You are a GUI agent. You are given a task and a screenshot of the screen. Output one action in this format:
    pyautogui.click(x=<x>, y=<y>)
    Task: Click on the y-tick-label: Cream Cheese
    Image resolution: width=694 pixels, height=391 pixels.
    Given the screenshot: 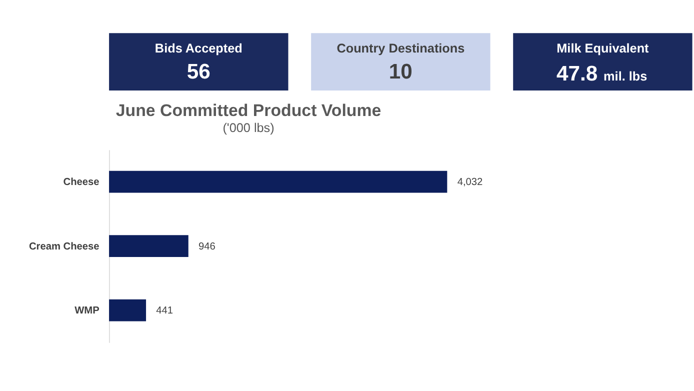 What is the action you would take?
    pyautogui.click(x=64, y=246)
    